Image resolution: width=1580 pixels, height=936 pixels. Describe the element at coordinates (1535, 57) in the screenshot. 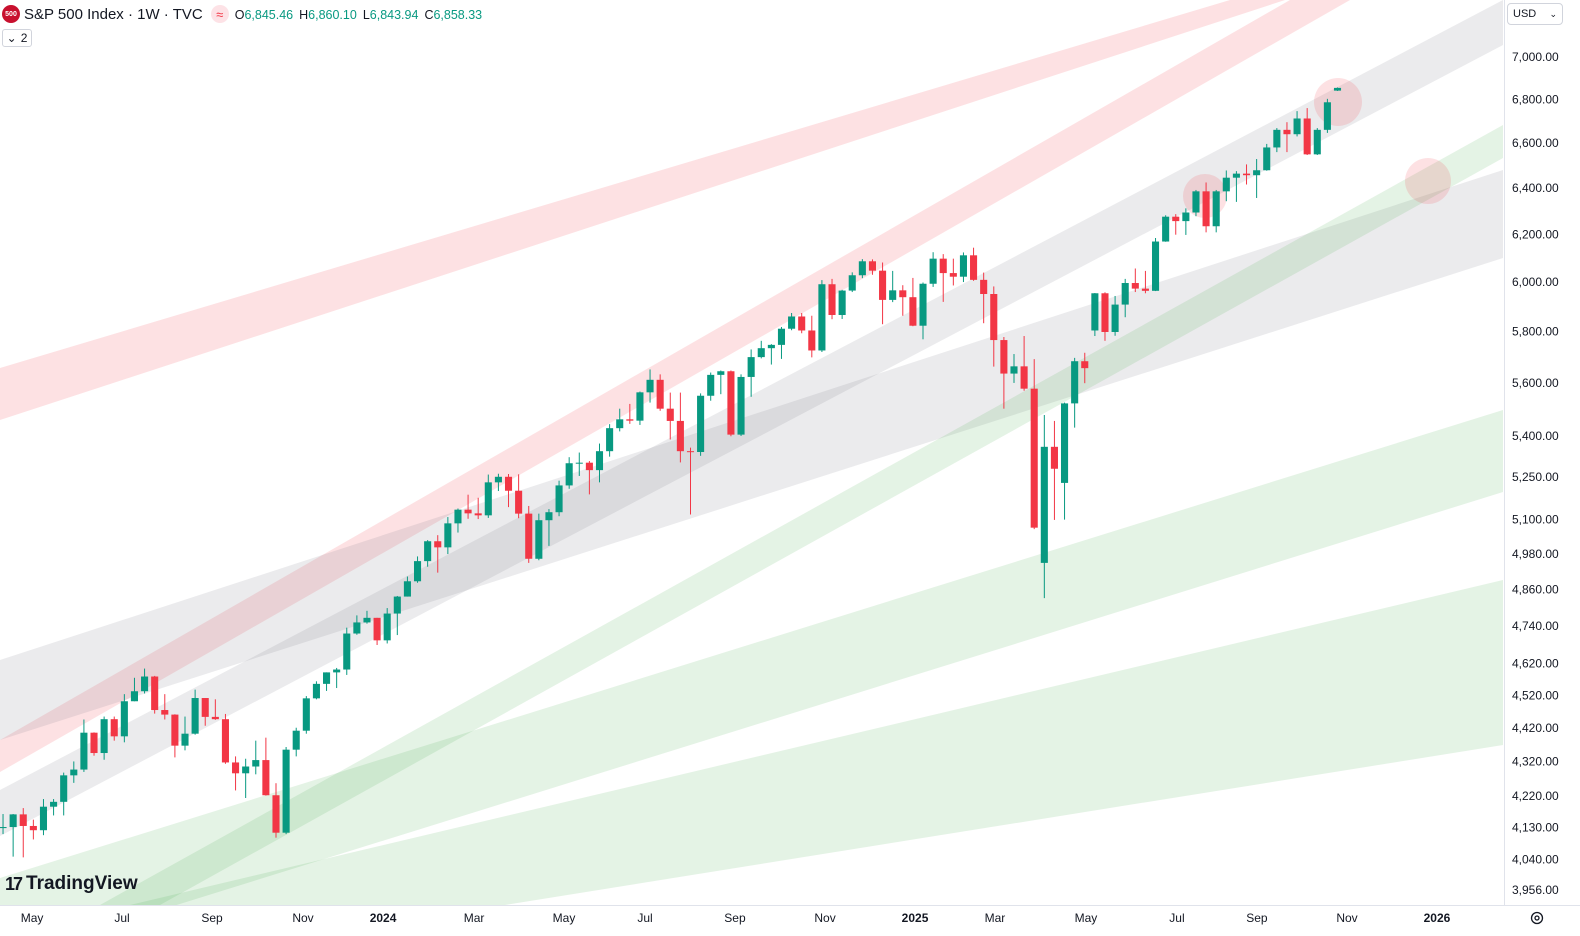

I see `y-tick-label: 7,000.00` at that location.